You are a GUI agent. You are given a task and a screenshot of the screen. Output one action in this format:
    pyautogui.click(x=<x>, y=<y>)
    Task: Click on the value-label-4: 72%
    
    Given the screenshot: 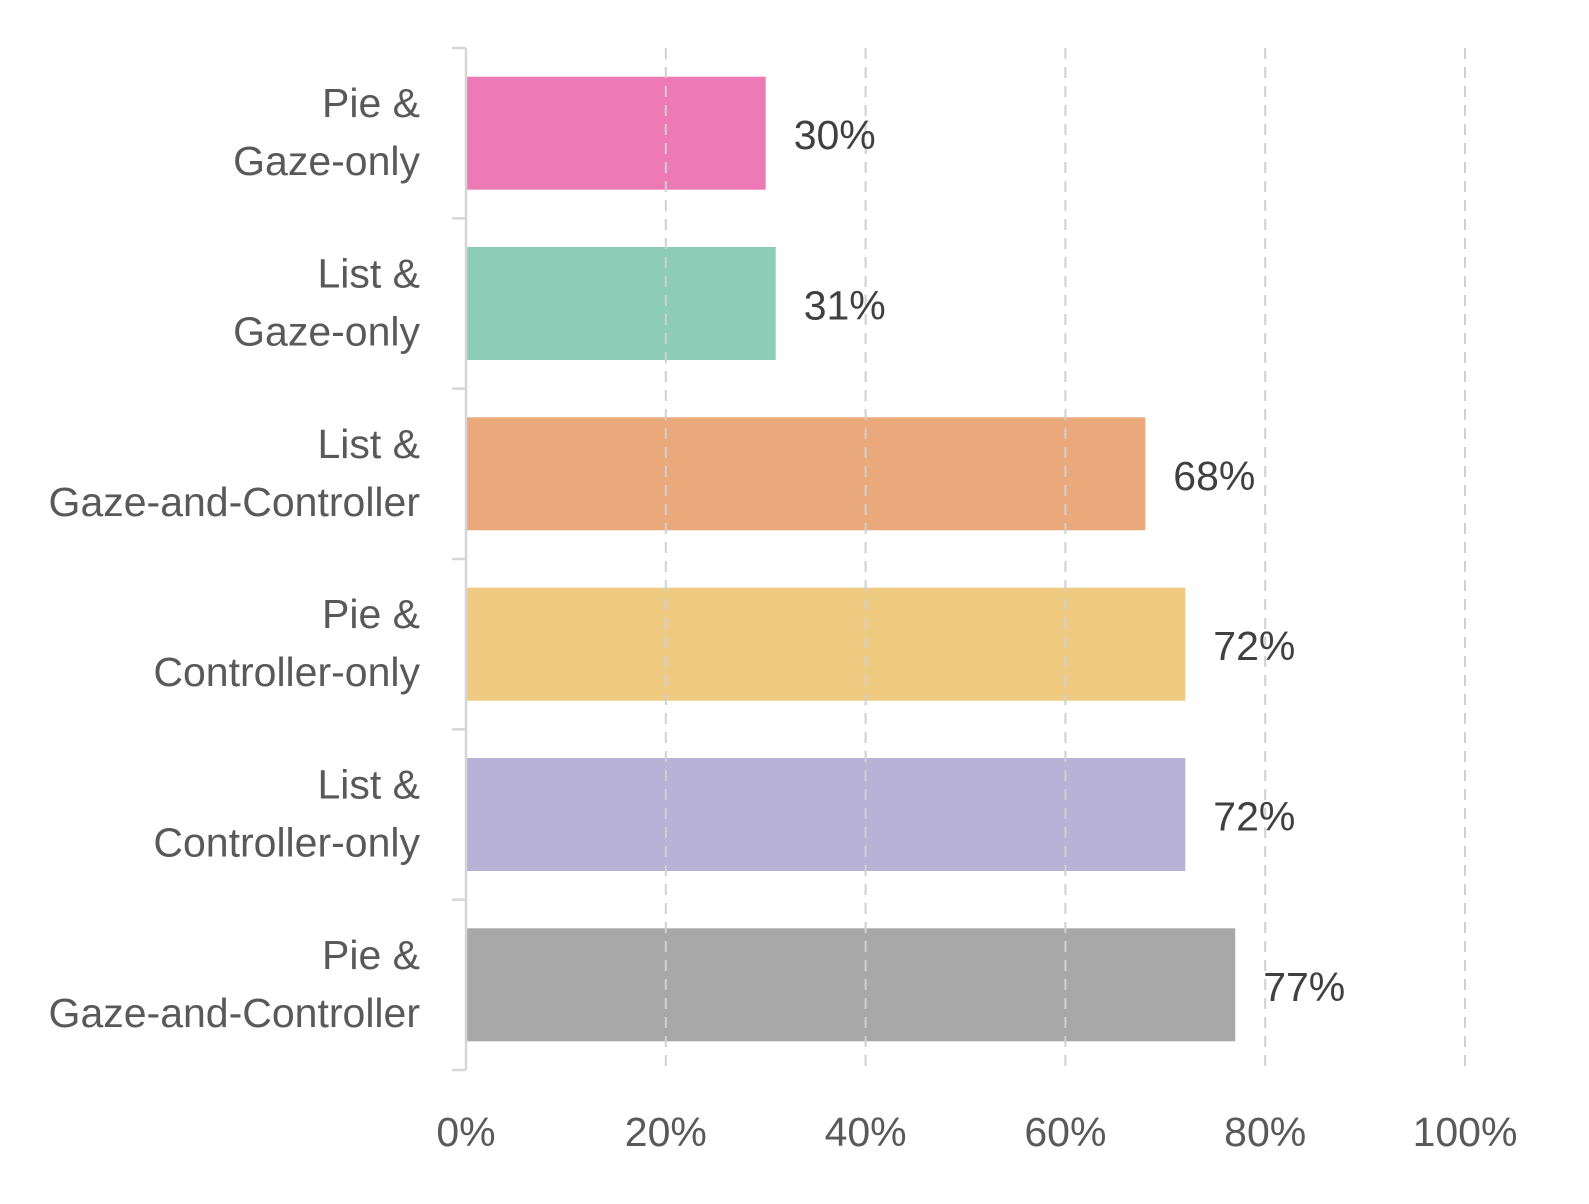 What is the action you would take?
    pyautogui.click(x=1254, y=817)
    